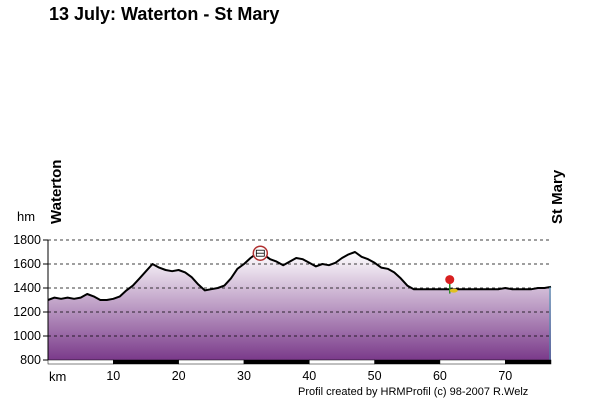  What do you see at coordinates (164, 14) in the screenshot?
I see `page-title: 13 July: Waterton - St Mary` at bounding box center [164, 14].